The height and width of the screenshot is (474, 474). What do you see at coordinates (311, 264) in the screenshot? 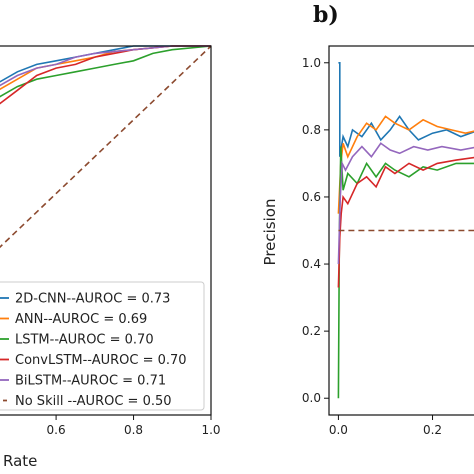
I see `pr-y-tick-label: 0.4` at bounding box center [311, 264].